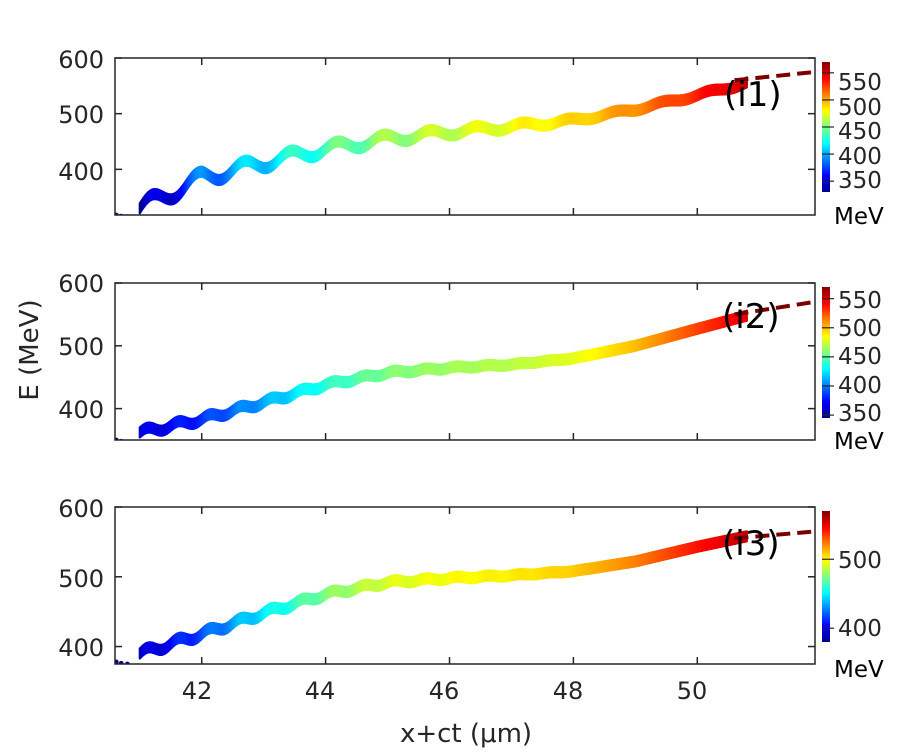  I want to click on panel-2-label: (i2), so click(751, 317).